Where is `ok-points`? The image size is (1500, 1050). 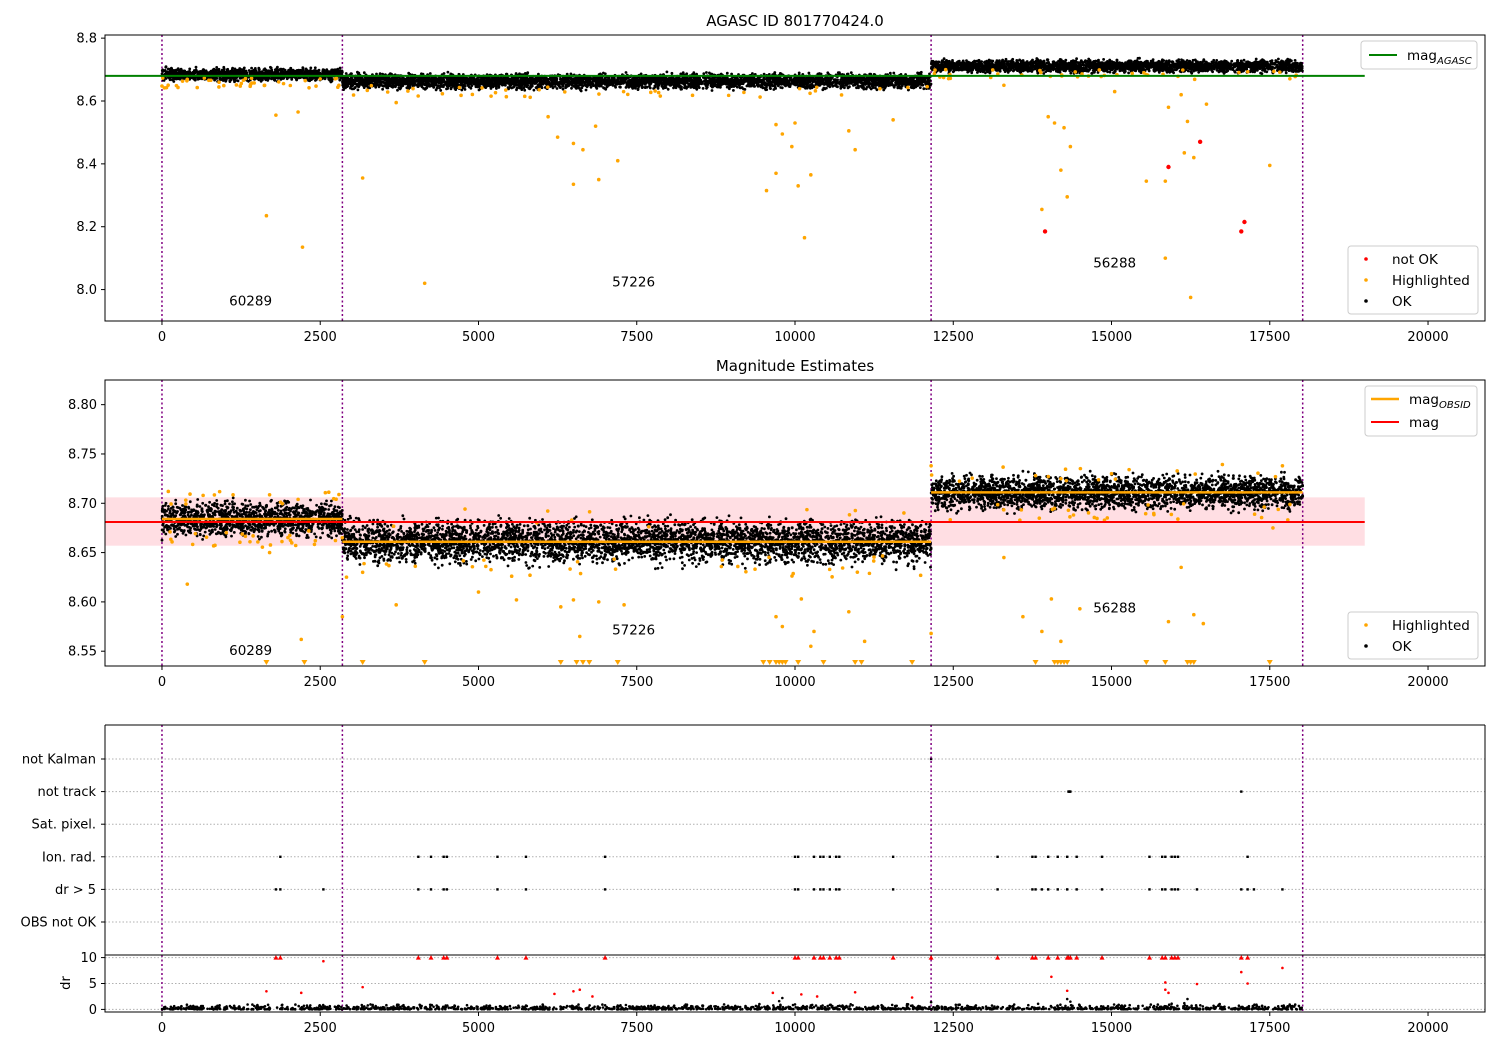 ok-points is located at coordinates (732, 74).